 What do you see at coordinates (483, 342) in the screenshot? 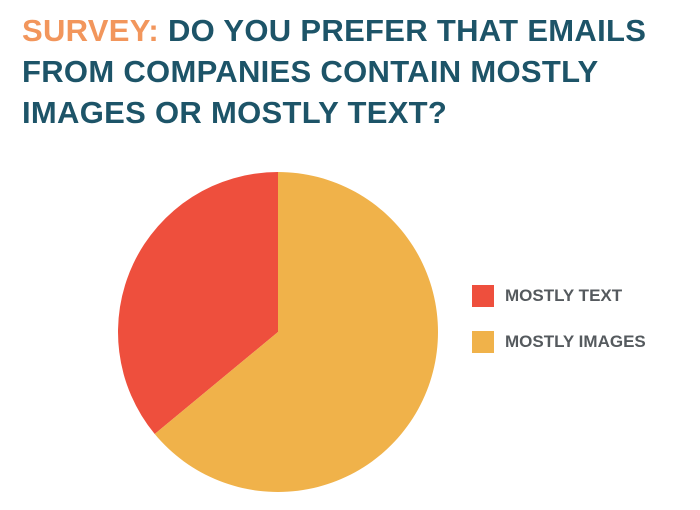
I see `legend-swatch-mostly-images` at bounding box center [483, 342].